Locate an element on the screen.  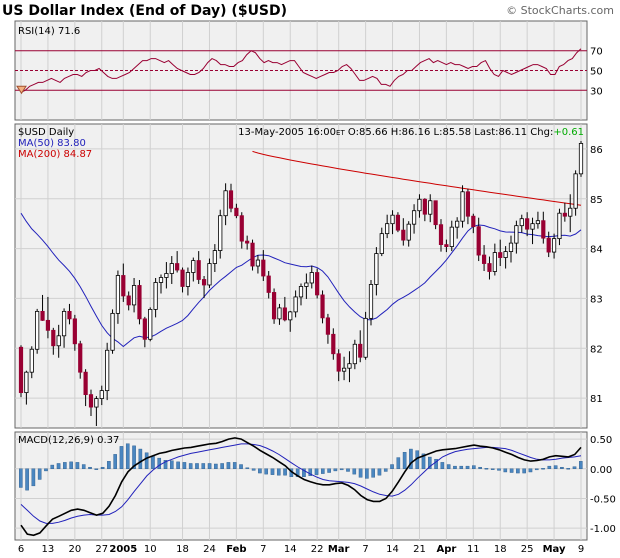
macd-tick-label: 0.00 is located at coordinates (601, 470).